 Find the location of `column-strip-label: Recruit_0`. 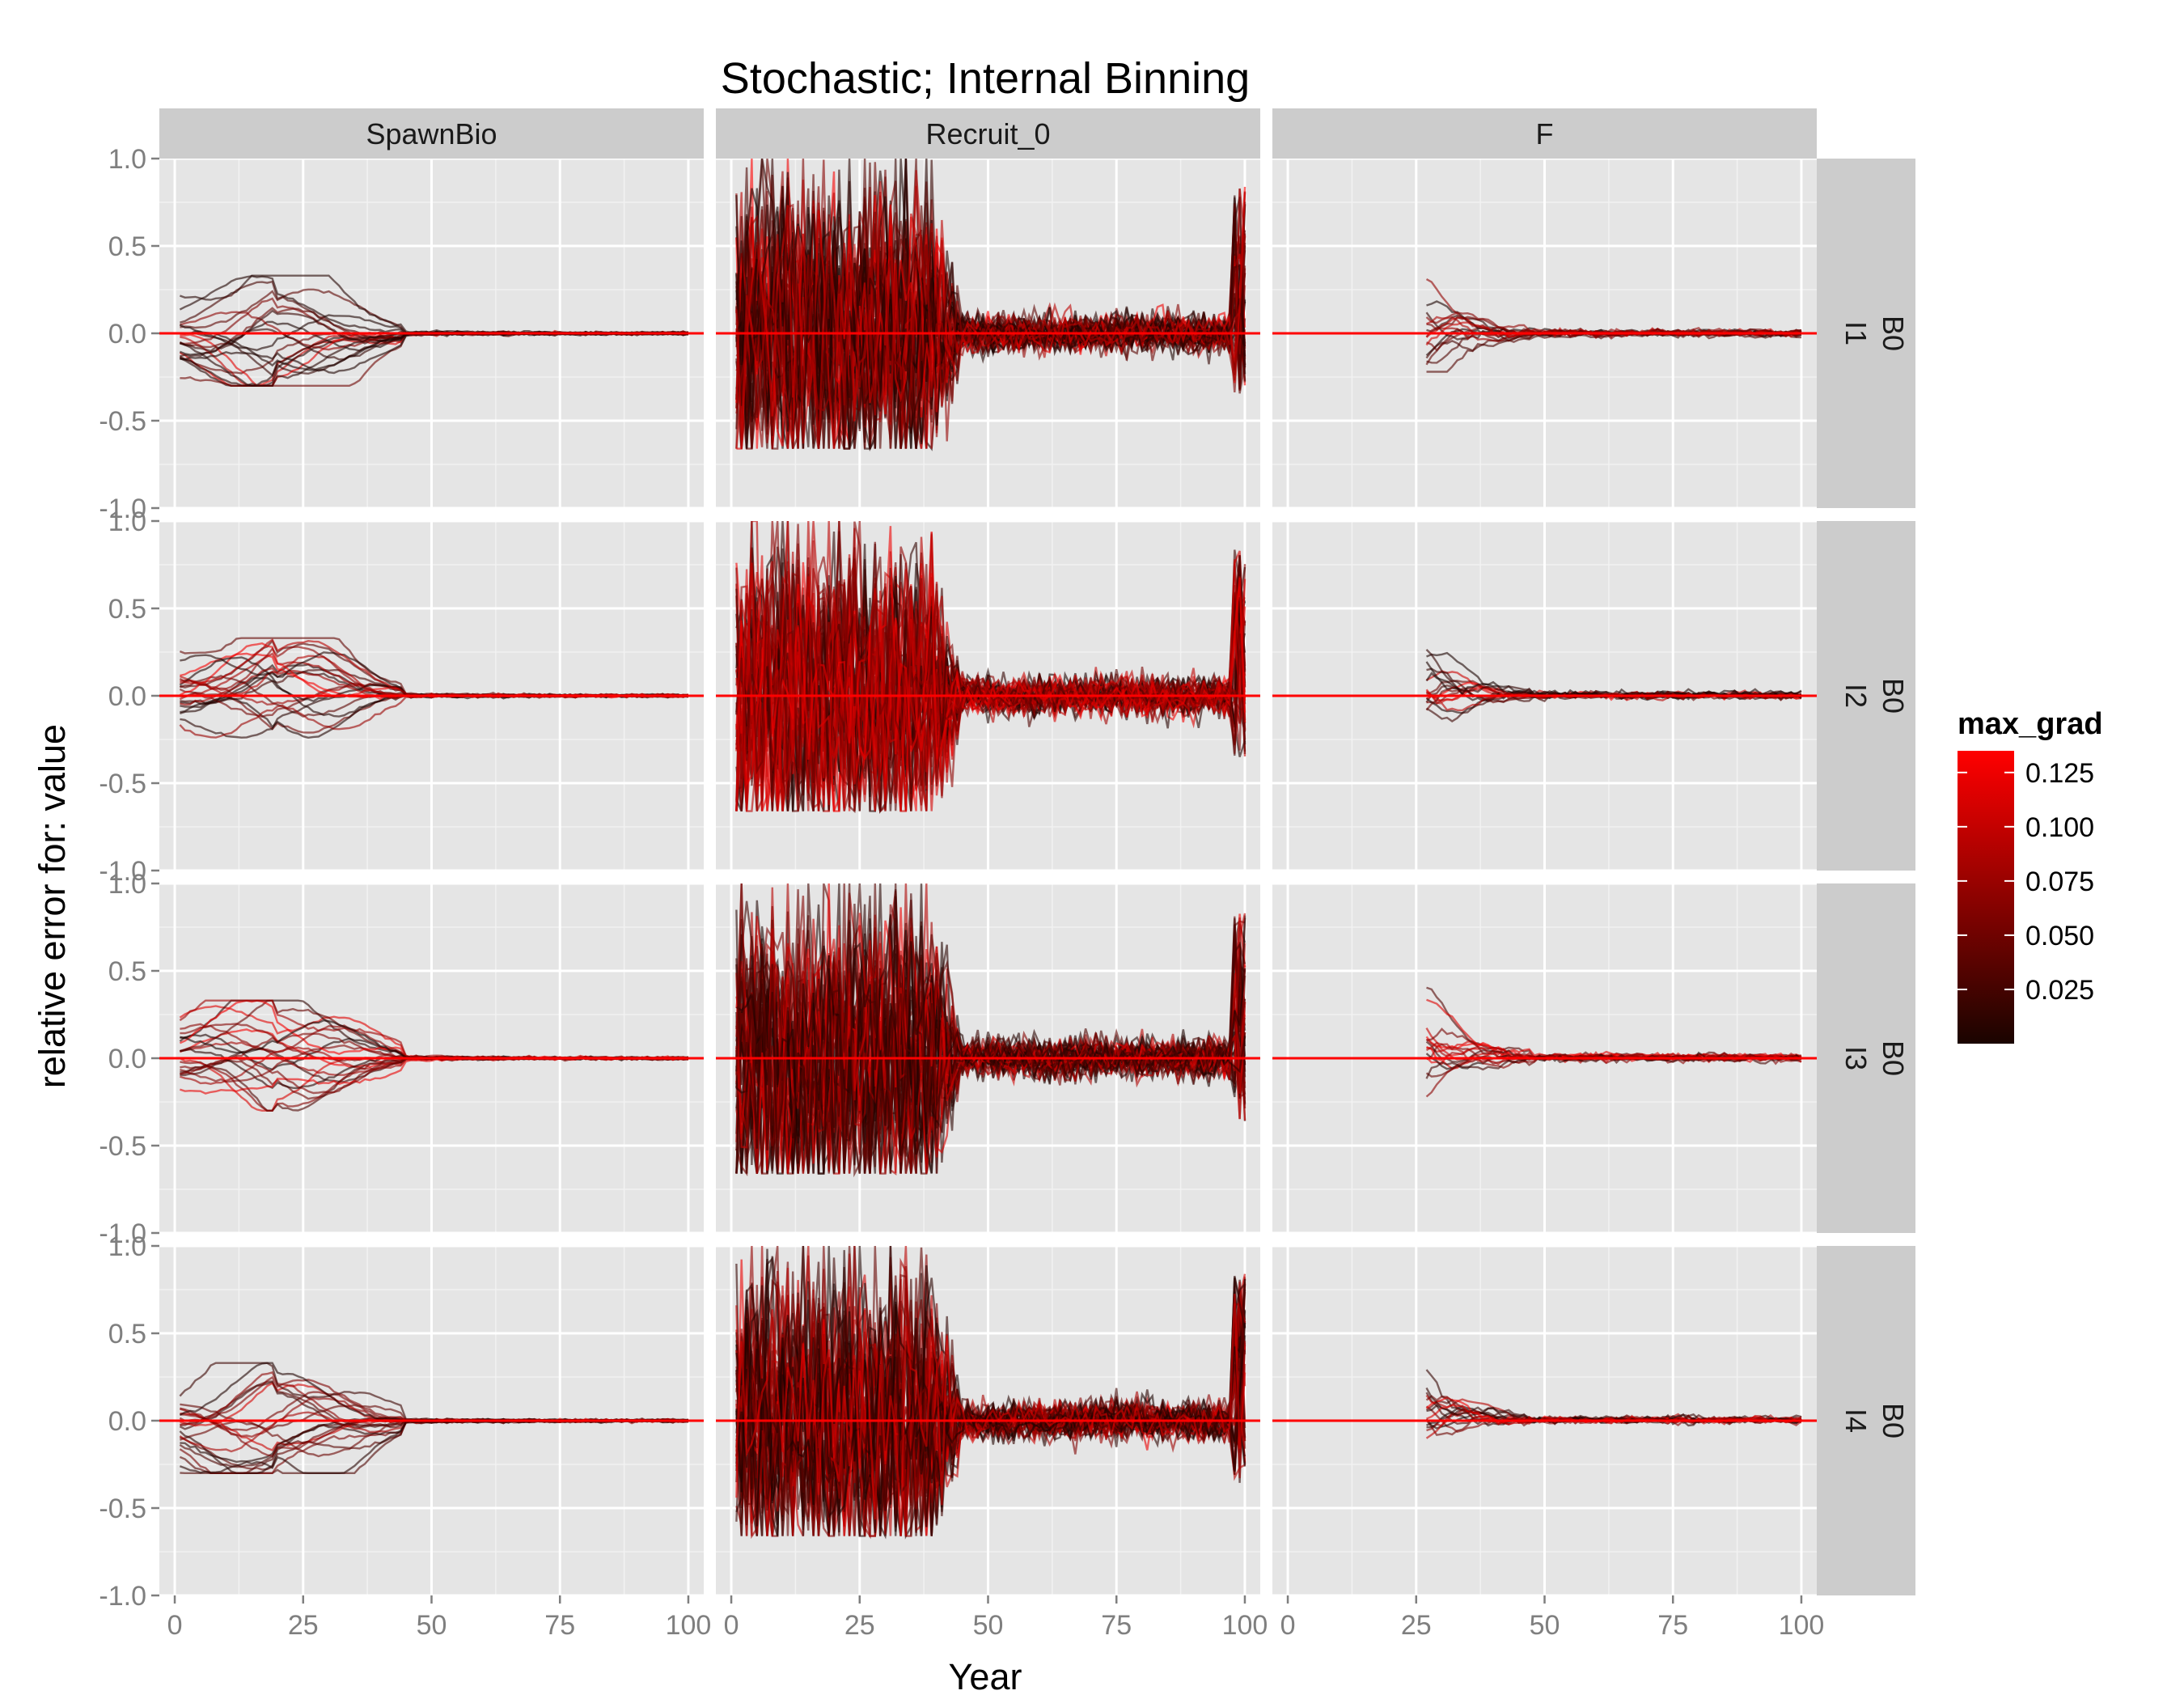

column-strip-label: Recruit_0 is located at coordinates (987, 133).